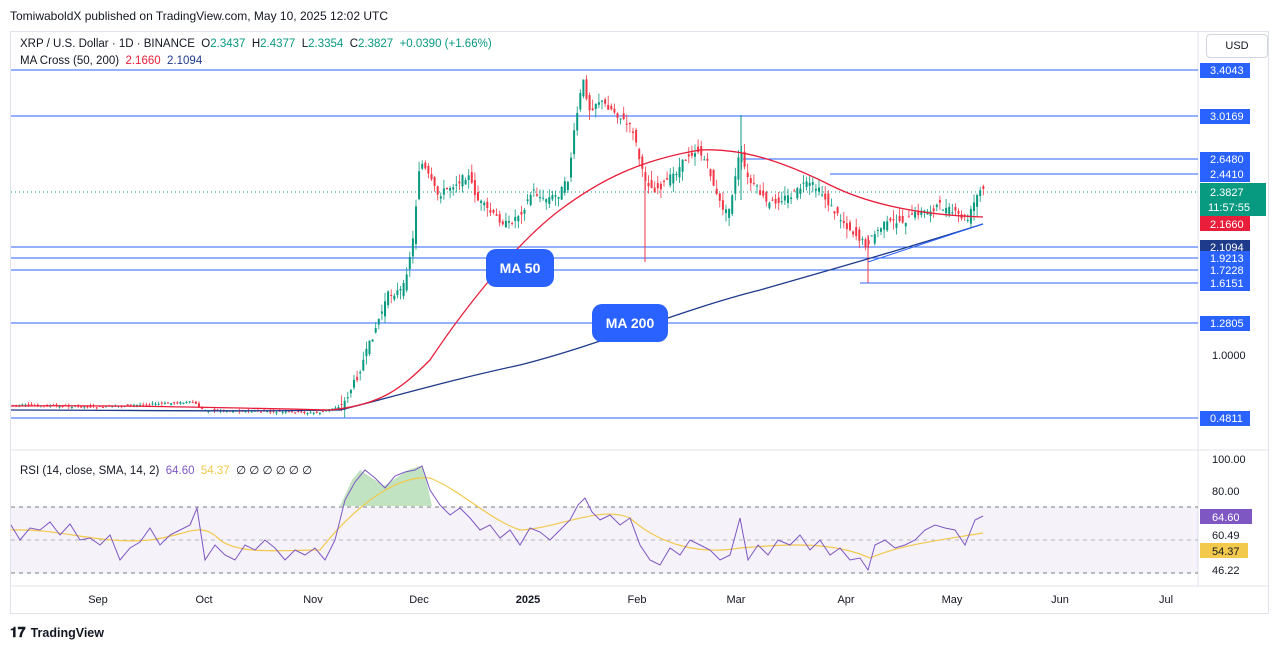 This screenshot has width=1280, height=649. Describe the element at coordinates (107, 44) in the screenshot. I see `symbol-title: XRP / U.S. Dollar · 1D · BINANCE` at that location.